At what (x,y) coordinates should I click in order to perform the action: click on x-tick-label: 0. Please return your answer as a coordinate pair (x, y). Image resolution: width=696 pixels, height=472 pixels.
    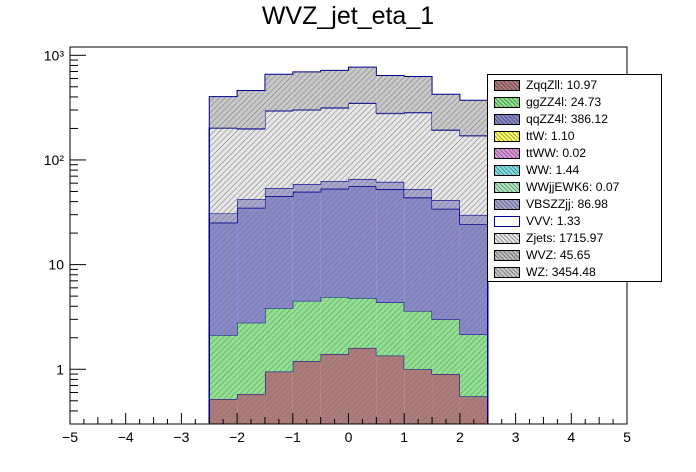
    Looking at the image, I should click on (349, 437).